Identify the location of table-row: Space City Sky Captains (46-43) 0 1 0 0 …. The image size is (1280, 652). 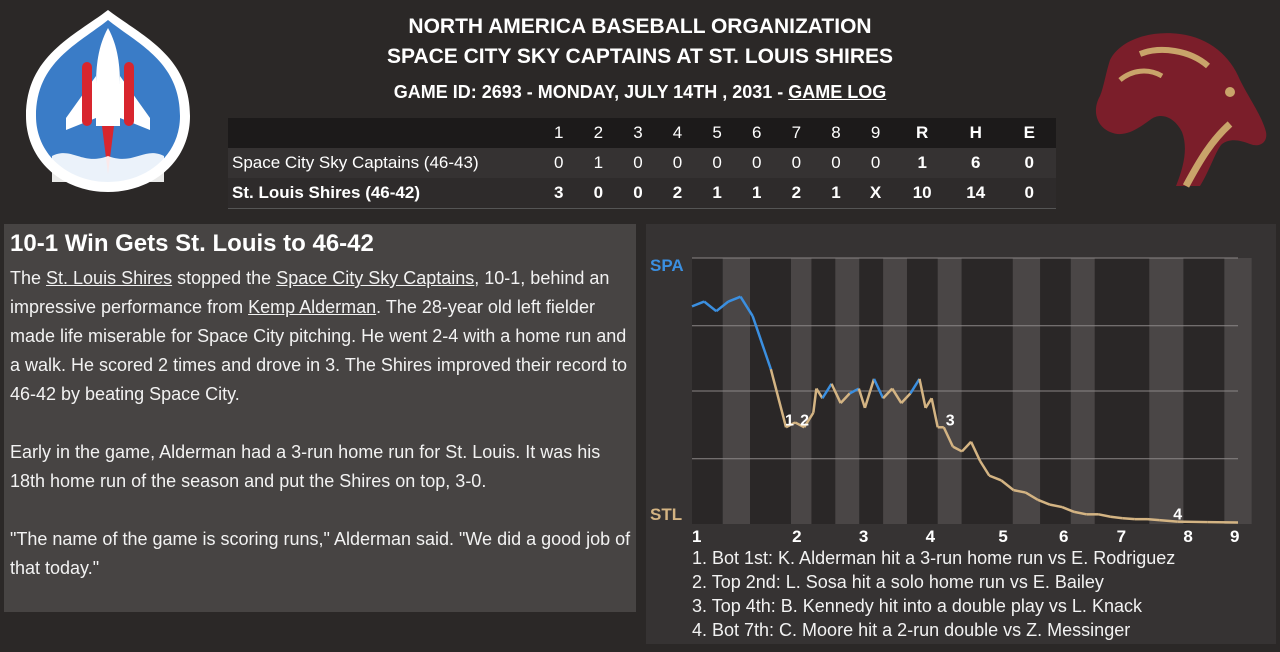
(642, 163).